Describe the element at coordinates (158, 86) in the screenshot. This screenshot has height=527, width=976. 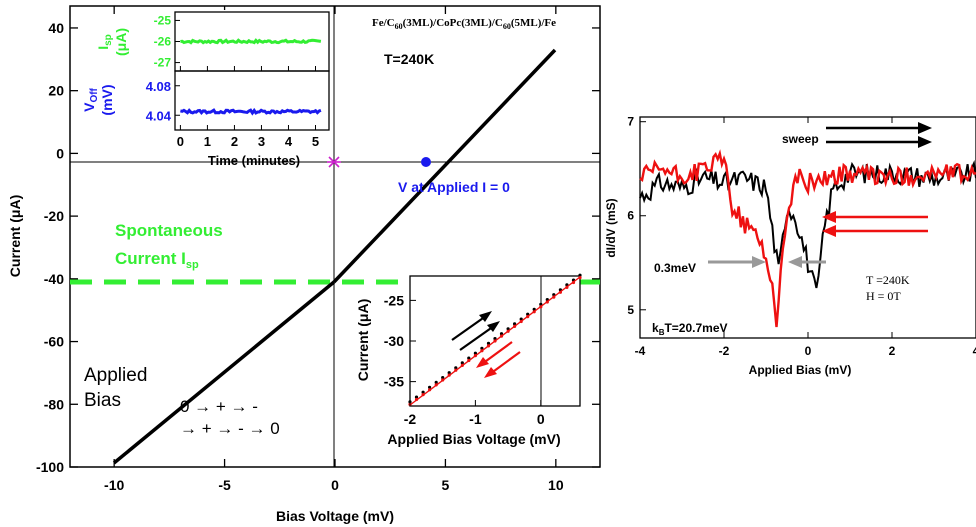
I see `voff-y-tick-label: 4.08` at that location.